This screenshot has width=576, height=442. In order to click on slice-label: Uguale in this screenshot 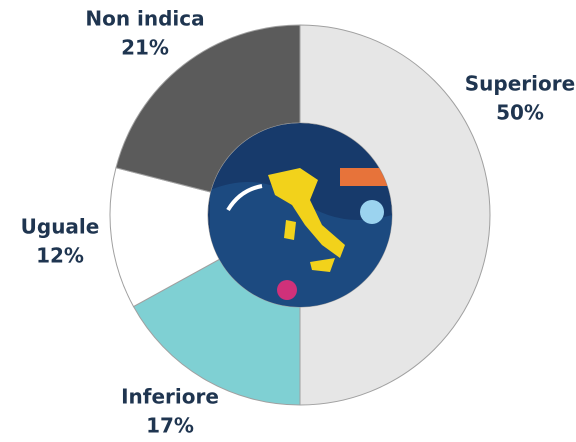, I will do `click(60, 227)`.